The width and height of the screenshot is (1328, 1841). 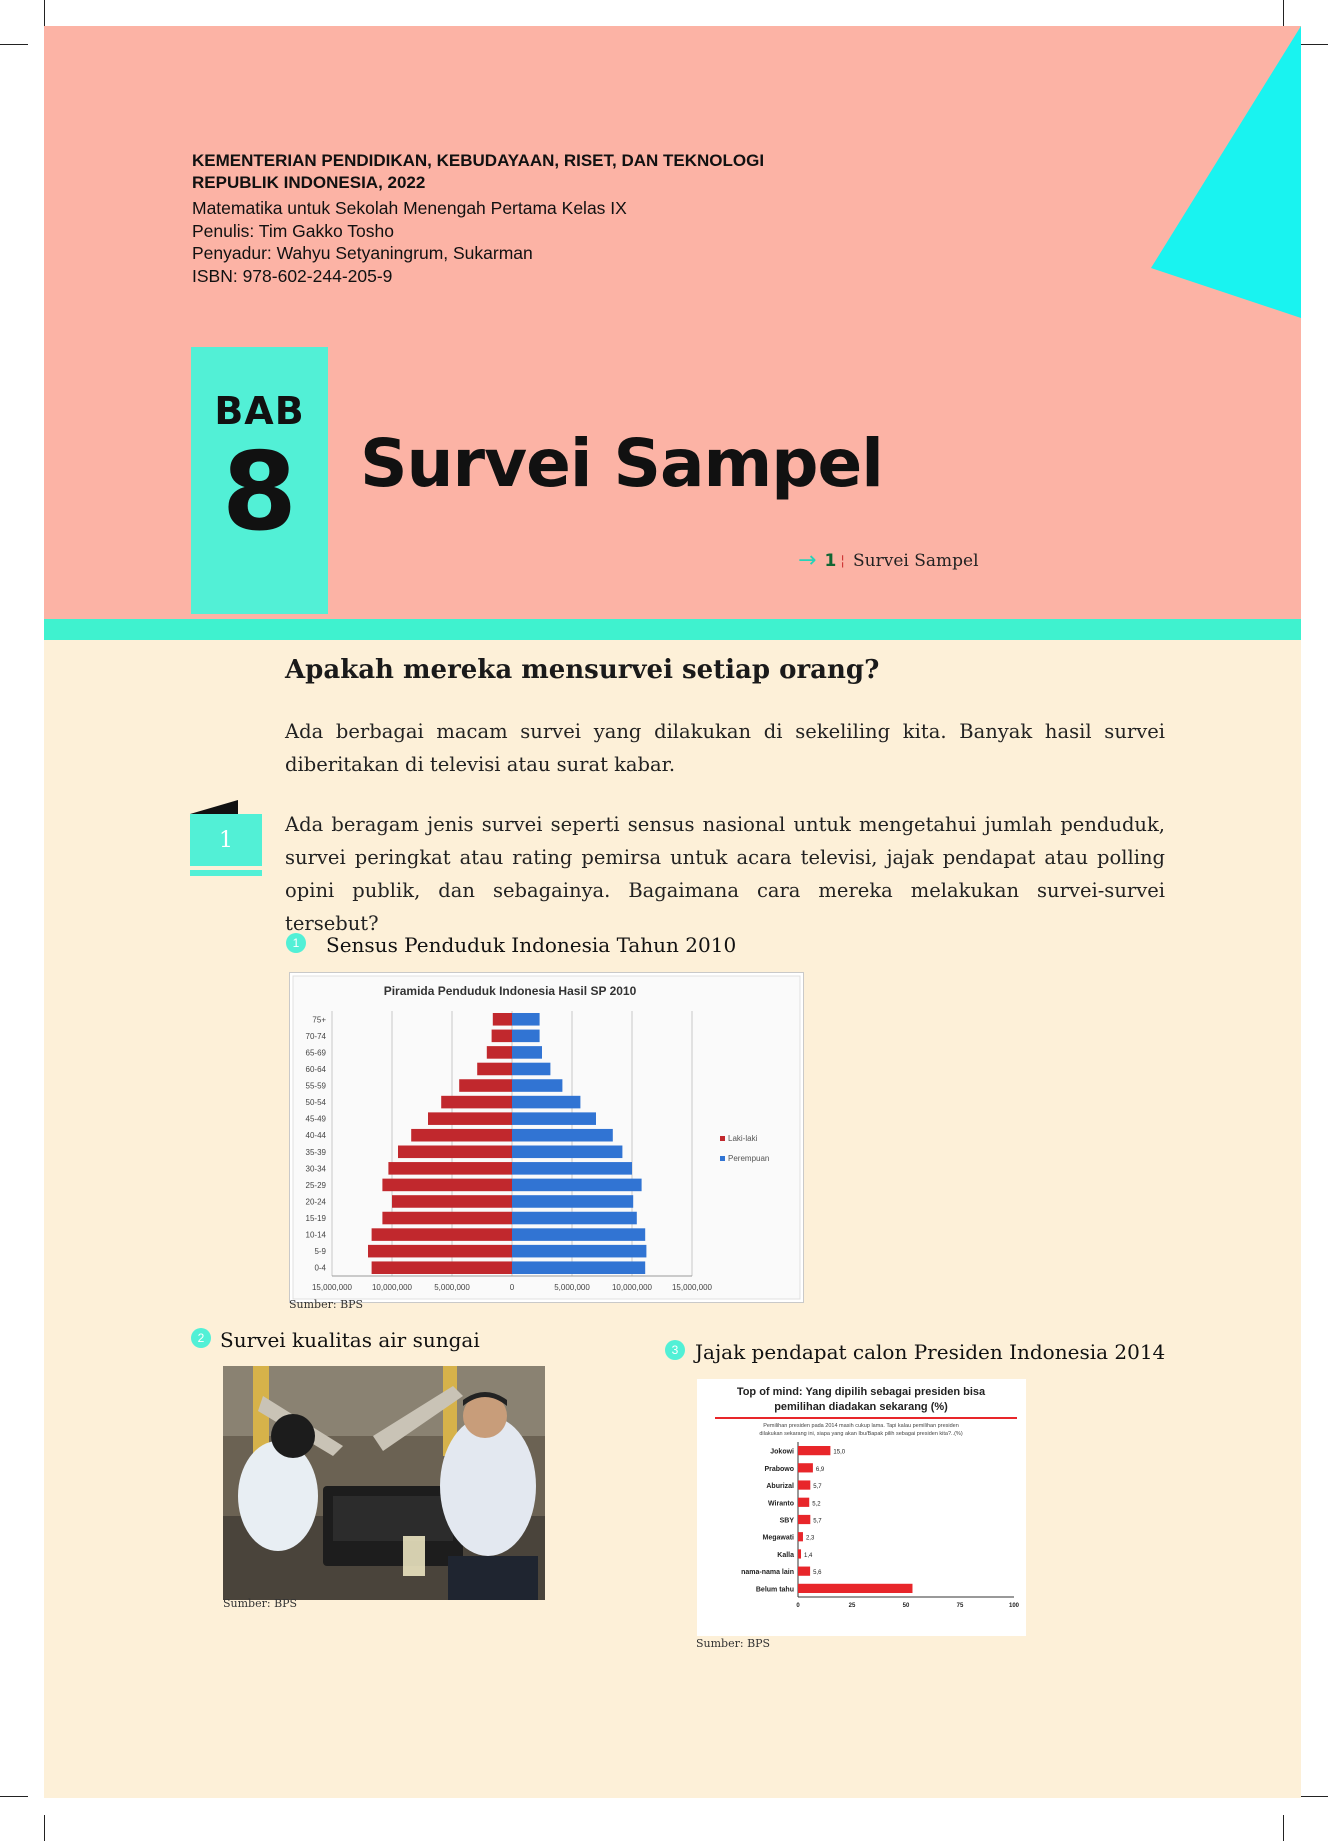 I want to click on value-label: 5,2, so click(x=816, y=1504).